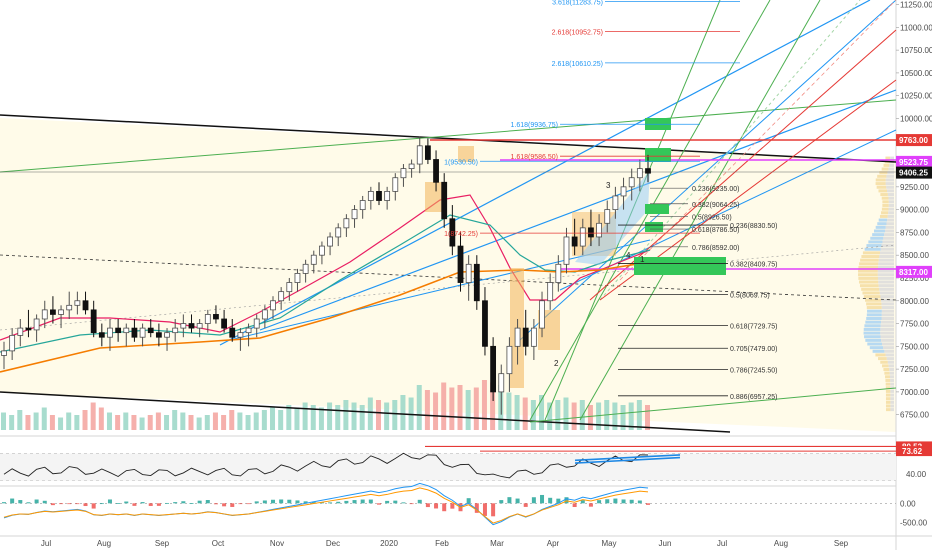  What do you see at coordinates (461, 162) in the screenshot?
I see `fib-extension-label: 1(9530.50)` at bounding box center [461, 162].